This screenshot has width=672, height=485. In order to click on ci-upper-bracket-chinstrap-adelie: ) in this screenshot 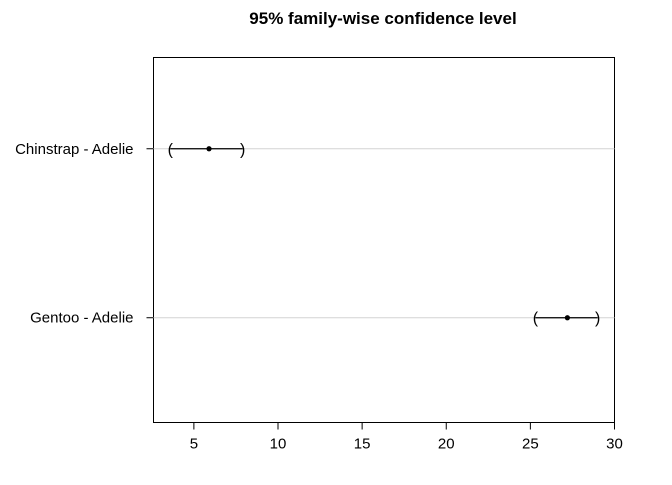, I will do `click(242, 149)`.